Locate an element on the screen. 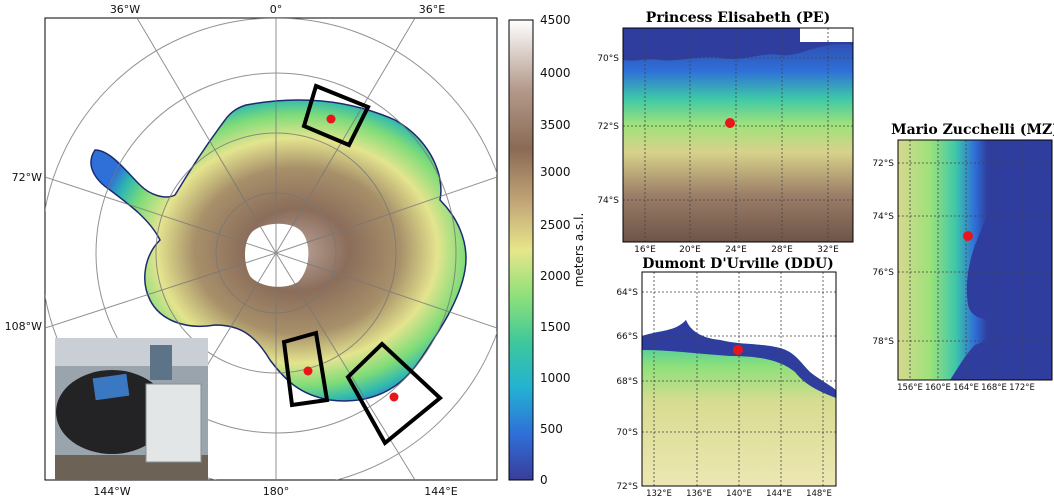 This screenshot has width=1054, height=499. mz-lat-tick: 78°S is located at coordinates (883, 342).